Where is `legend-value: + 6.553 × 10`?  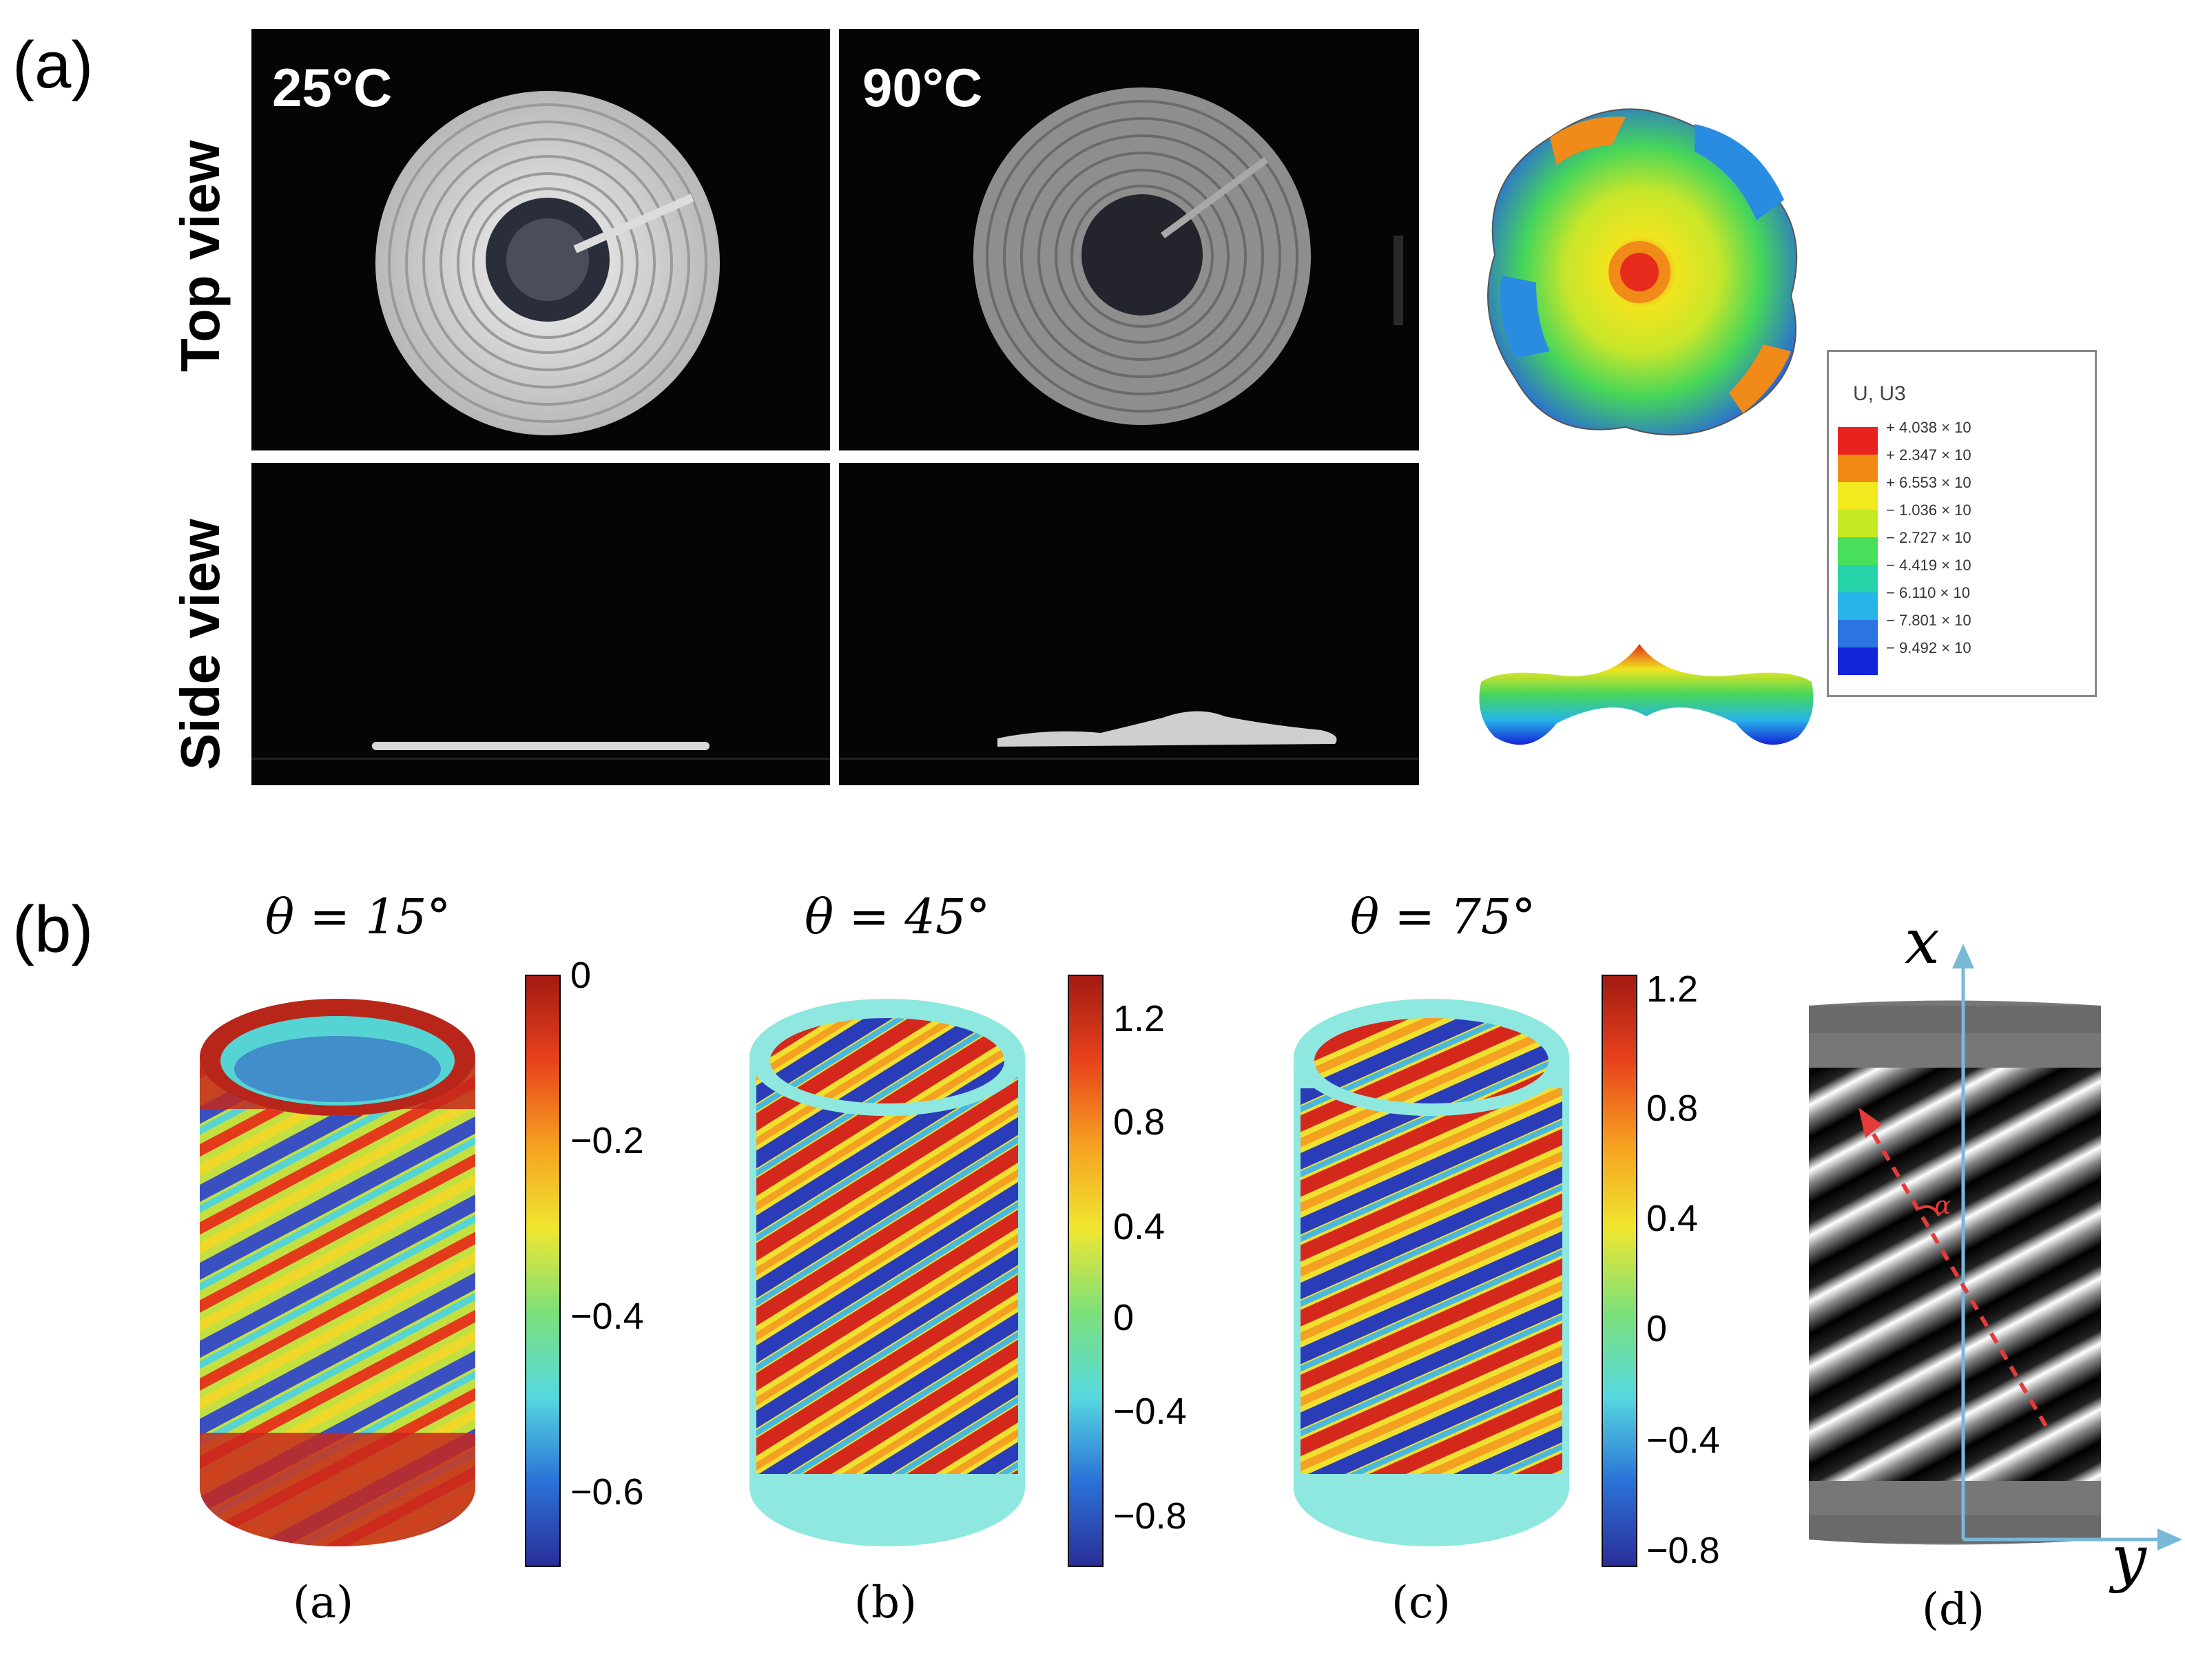
legend-value: + 6.553 × 10 is located at coordinates (1929, 482).